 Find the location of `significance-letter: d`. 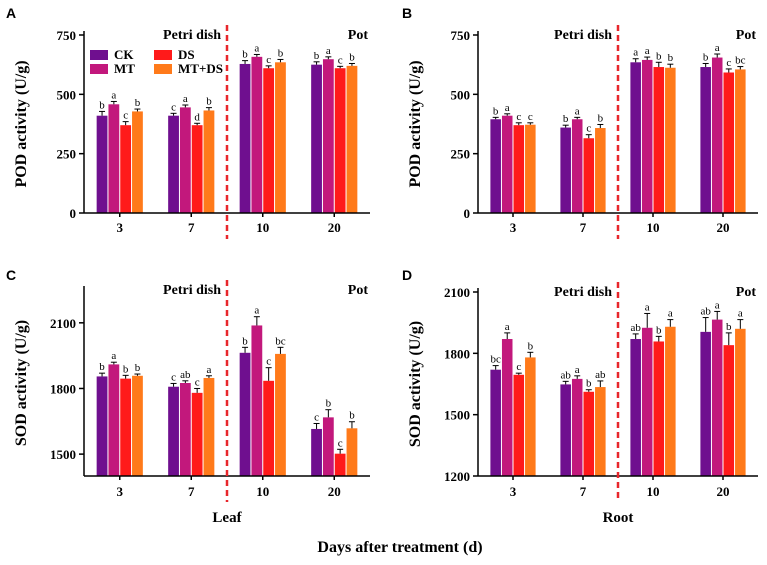

significance-letter: d is located at coordinates (197, 117).